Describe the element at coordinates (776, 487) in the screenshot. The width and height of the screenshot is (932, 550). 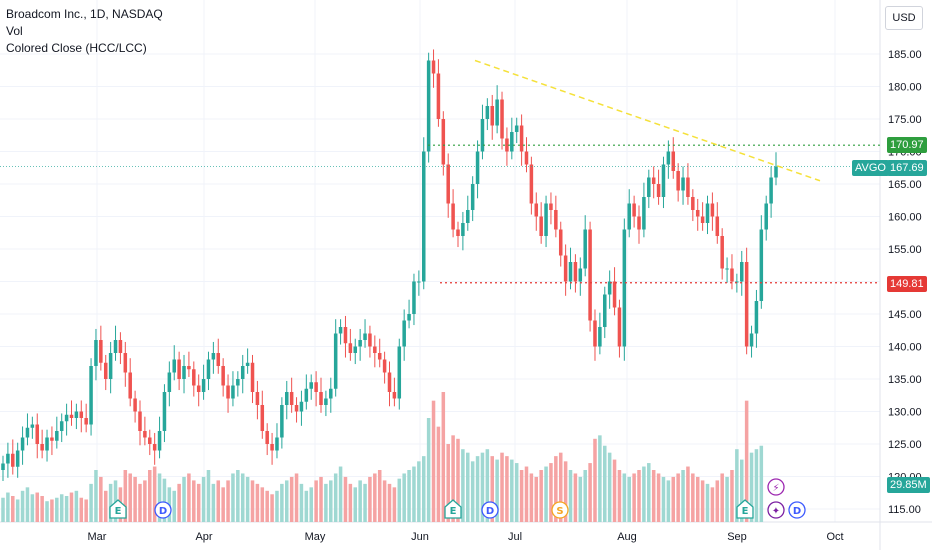
I see `lightning-icon` at that location.